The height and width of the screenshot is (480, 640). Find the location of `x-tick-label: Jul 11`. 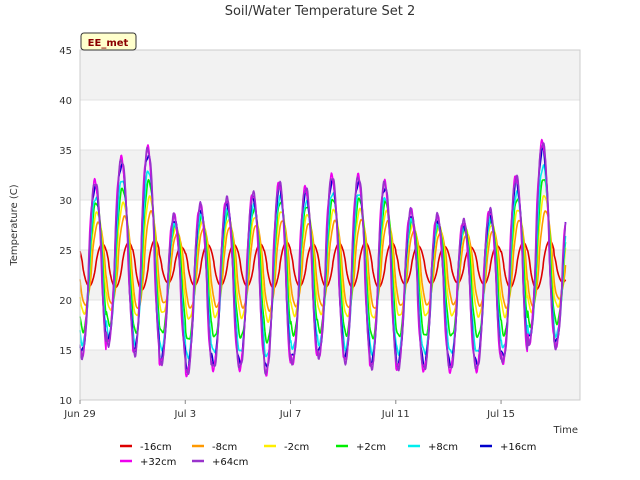

x-tick-label: Jul 11 is located at coordinates (395, 414).